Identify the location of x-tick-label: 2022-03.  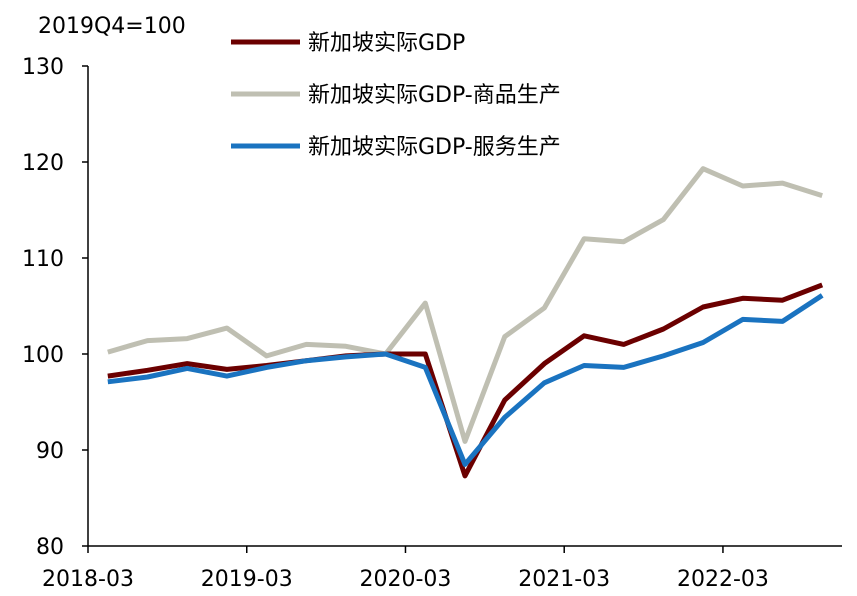
(723, 579).